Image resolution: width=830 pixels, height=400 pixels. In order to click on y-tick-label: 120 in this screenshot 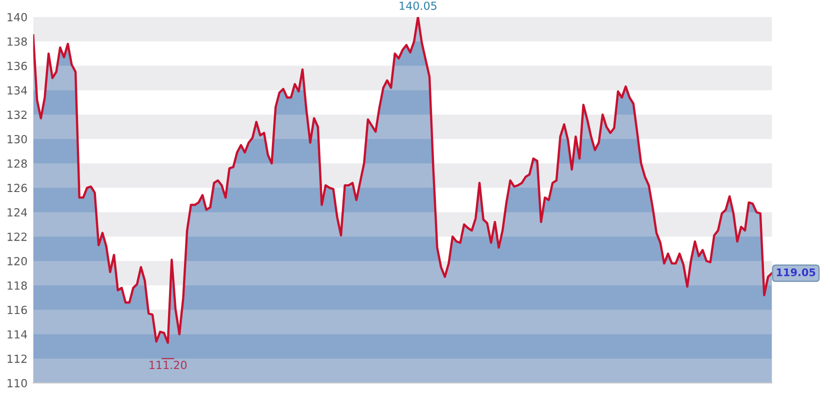, I will do `click(17, 261)`.